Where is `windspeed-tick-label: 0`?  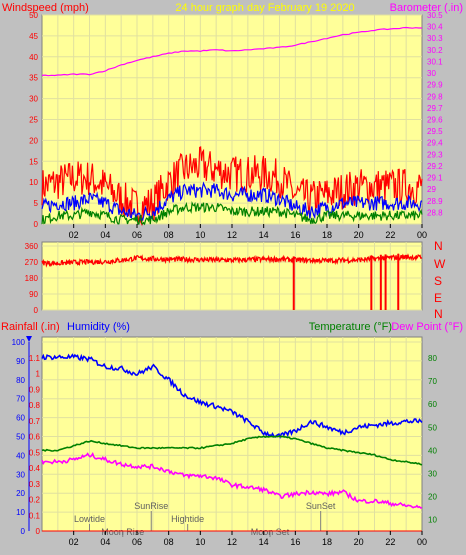 windspeed-tick-label: 0 is located at coordinates (36, 224).